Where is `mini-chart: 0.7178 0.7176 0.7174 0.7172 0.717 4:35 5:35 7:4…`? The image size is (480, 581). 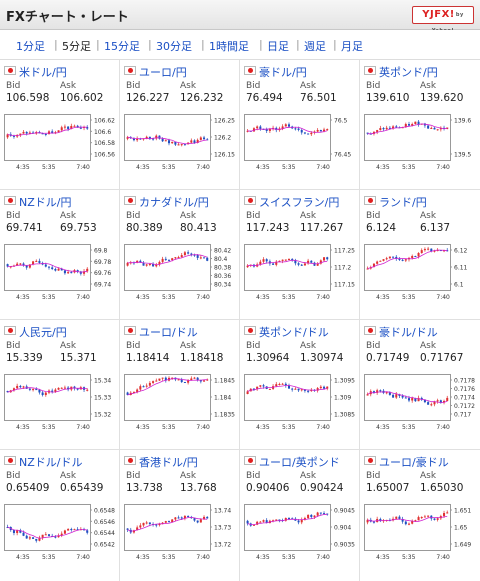
mini-chart: 0.7178 0.7176 0.7174 0.7172 0.717 4:35 5:35 7:4… is located at coordinates (420, 404).